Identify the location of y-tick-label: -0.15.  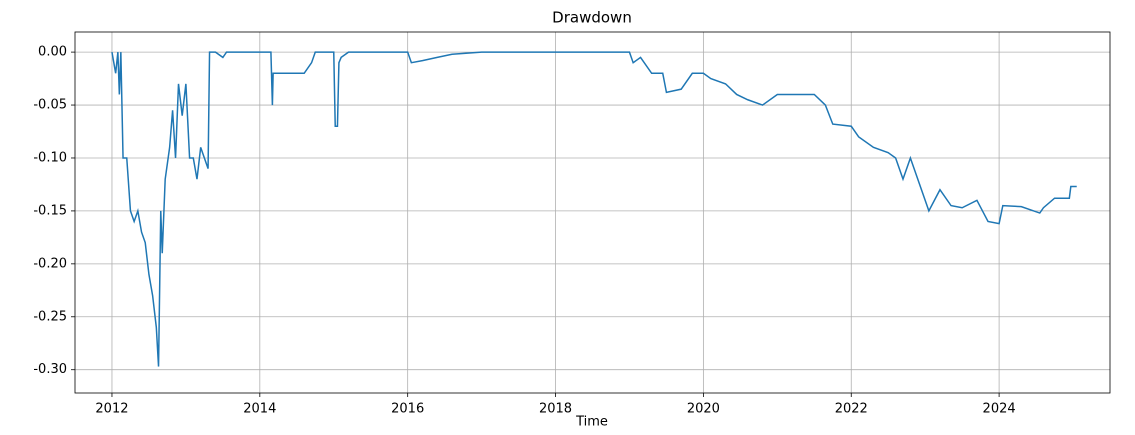
(50, 210).